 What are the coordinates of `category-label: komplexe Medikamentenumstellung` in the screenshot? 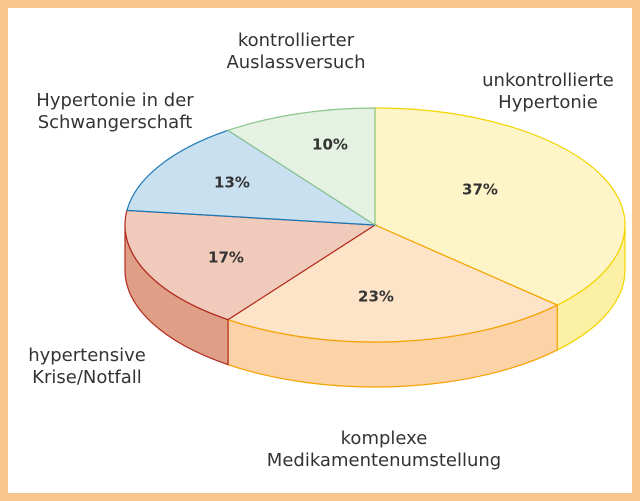 It's located at (384, 449).